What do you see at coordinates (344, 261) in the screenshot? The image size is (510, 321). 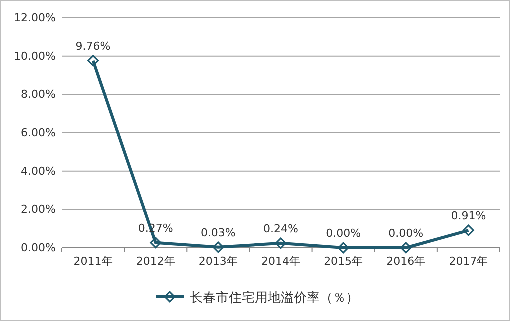 I see `x-tick-label: 2015年` at bounding box center [344, 261].